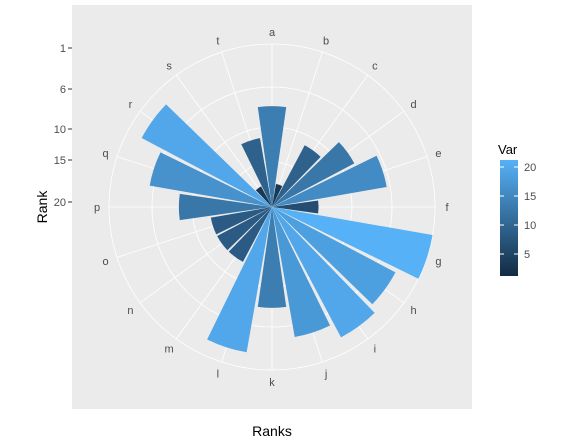  Describe the element at coordinates (508, 149) in the screenshot. I see `legend-title: Var` at that location.